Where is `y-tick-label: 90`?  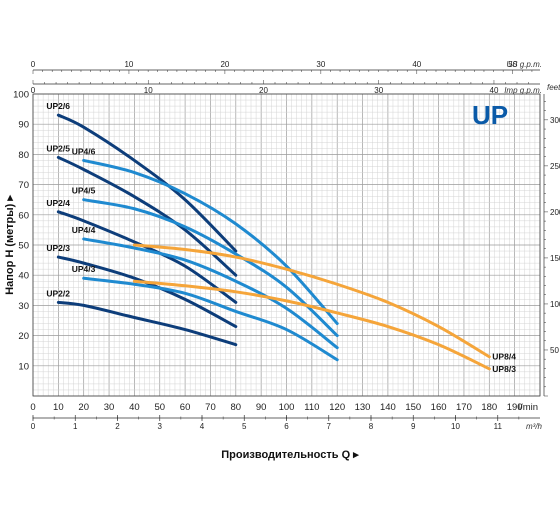
y-tick-label: 90 is located at coordinates (23, 125).